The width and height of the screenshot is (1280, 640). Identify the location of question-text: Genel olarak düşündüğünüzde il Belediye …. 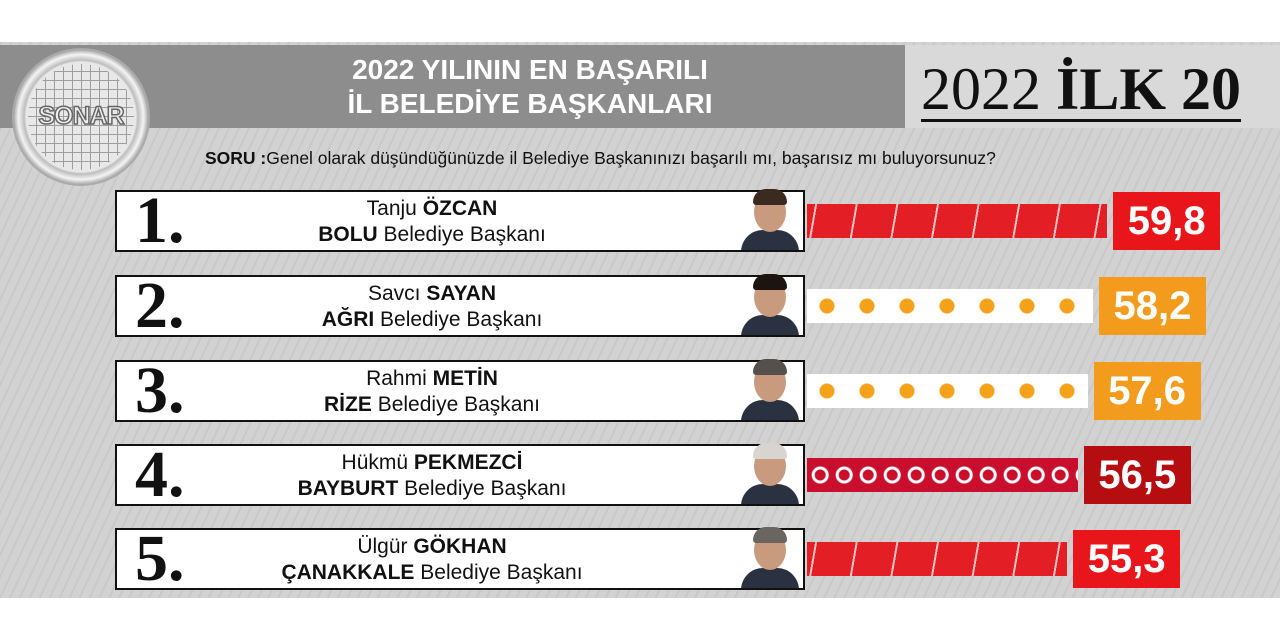
(631, 158).